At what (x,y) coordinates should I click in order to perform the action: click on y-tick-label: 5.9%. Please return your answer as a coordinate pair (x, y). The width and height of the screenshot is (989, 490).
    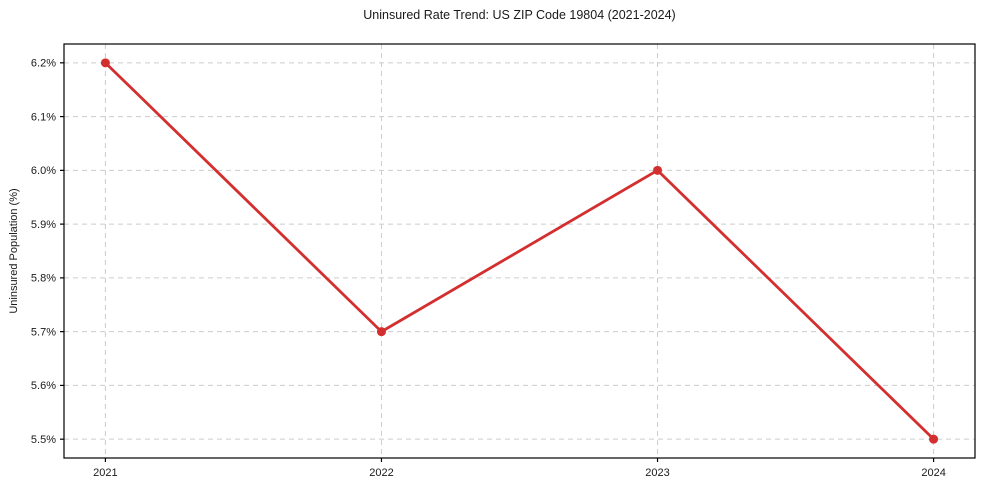
    Looking at the image, I should click on (43, 225).